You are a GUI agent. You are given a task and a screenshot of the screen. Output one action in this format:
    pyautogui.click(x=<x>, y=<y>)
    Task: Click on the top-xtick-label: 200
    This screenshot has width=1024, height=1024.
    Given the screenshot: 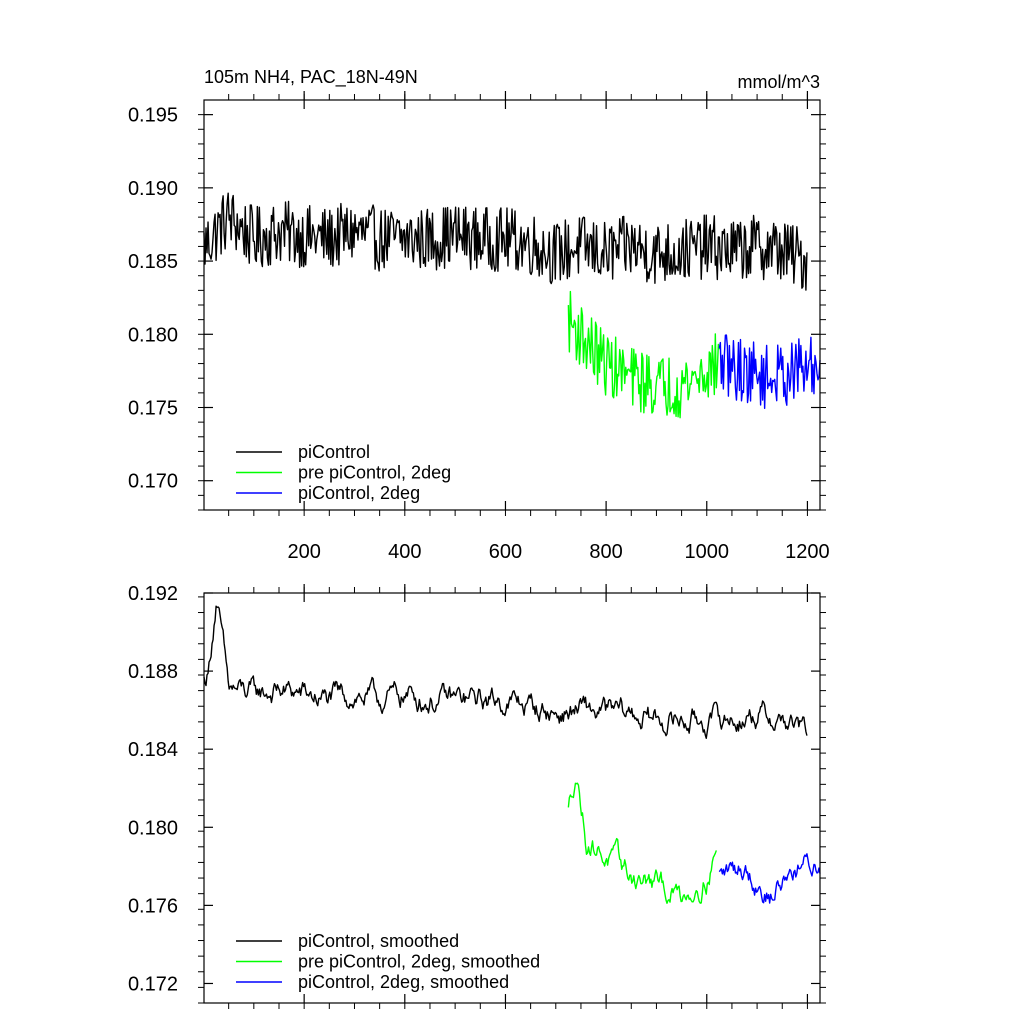 What is the action you would take?
    pyautogui.click(x=303, y=552)
    